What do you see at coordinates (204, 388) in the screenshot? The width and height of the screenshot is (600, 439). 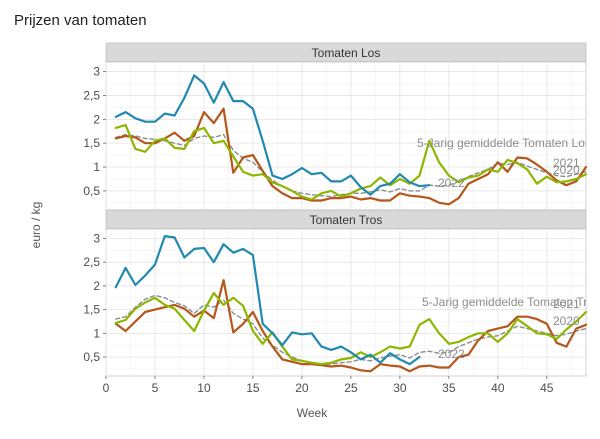 I see `x-tick-label: 10` at bounding box center [204, 388].